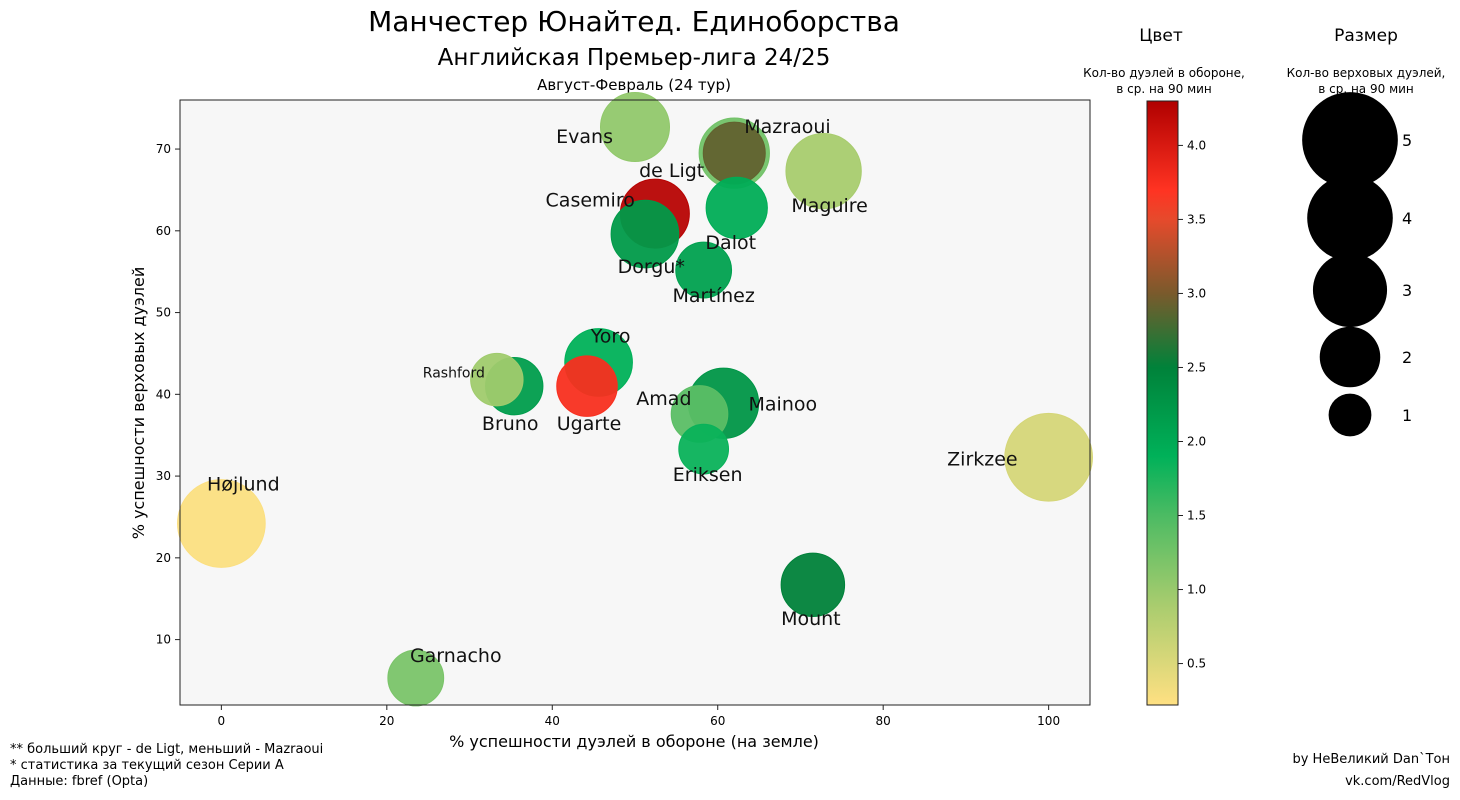 Image resolution: width=1460 pixels, height=800 pixels. Describe the element at coordinates (634, 85) in the screenshot. I see `chart-period: Август-Февраль (24 тур)` at that location.